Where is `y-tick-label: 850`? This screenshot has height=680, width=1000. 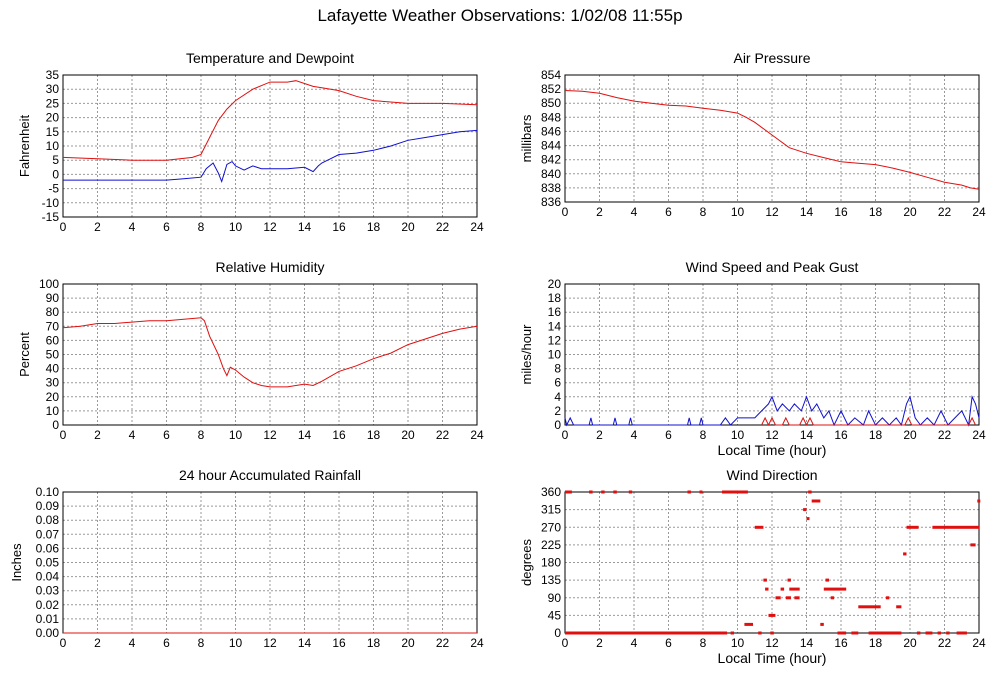 y-tick-label: 850 is located at coordinates (551, 103).